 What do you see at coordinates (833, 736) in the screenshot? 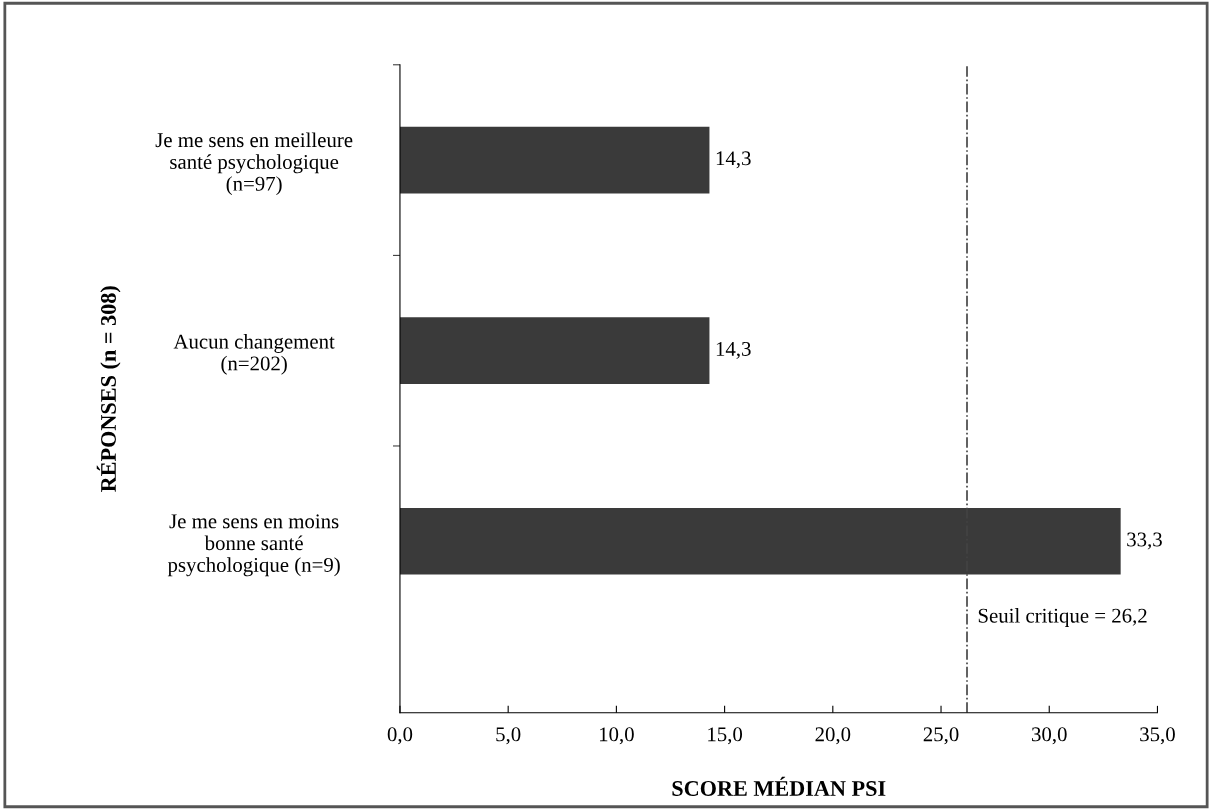
I see `x-tick-label: 20,0` at bounding box center [833, 736].